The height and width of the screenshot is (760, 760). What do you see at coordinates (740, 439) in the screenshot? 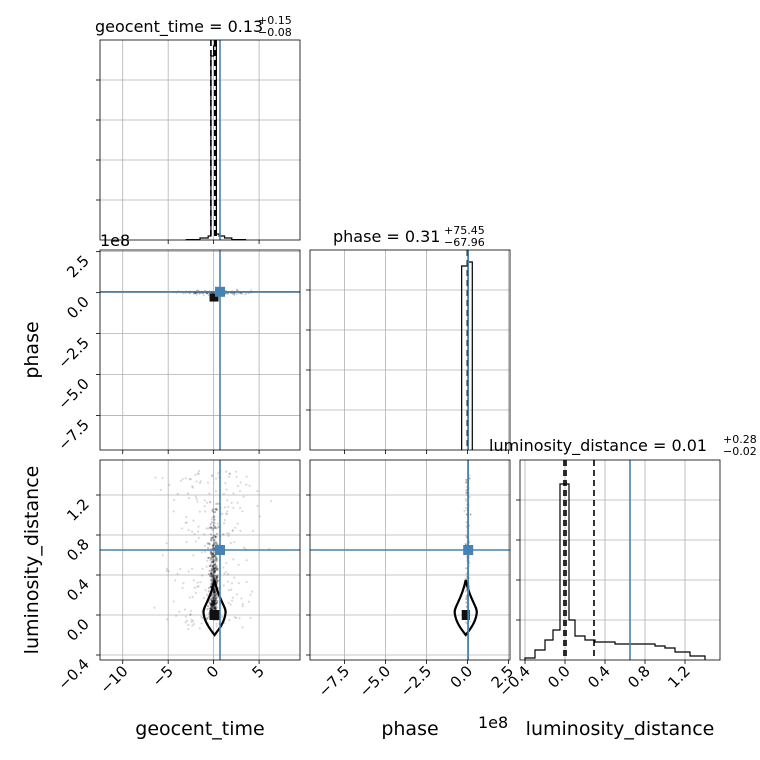
I see `title-luminosity-distance-sup: +0.28` at bounding box center [740, 439].